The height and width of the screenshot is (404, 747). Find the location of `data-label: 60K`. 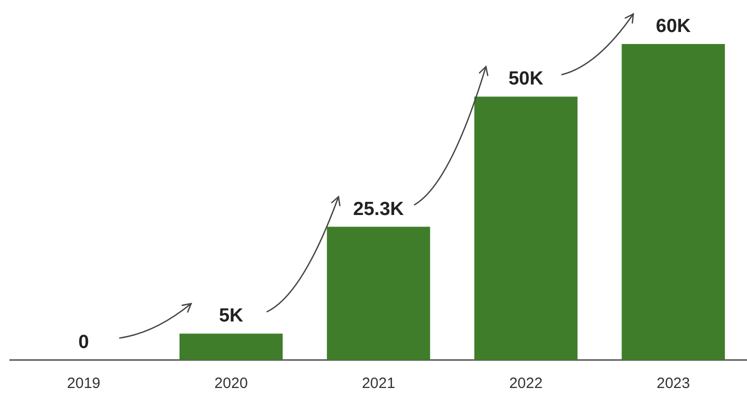

data-label: 60K is located at coordinates (674, 26).